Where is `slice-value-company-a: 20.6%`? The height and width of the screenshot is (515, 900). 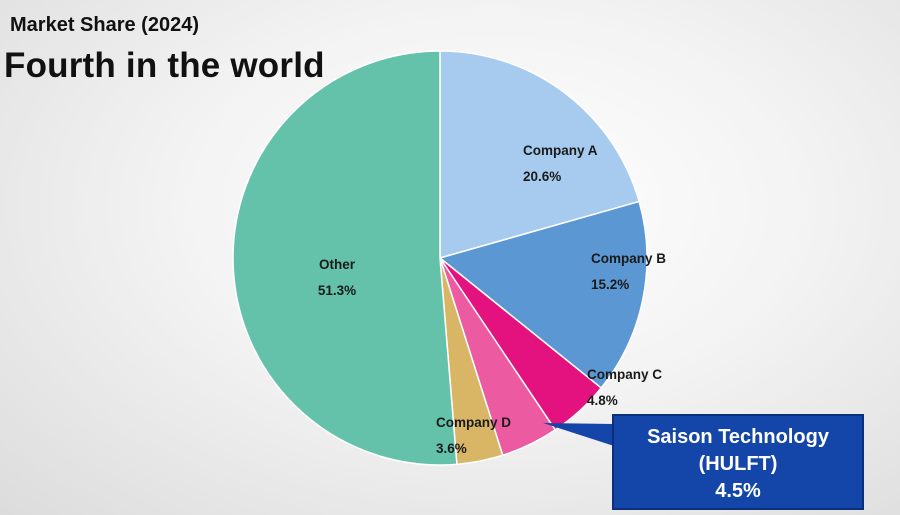 slice-value-company-a: 20.6% is located at coordinates (542, 176).